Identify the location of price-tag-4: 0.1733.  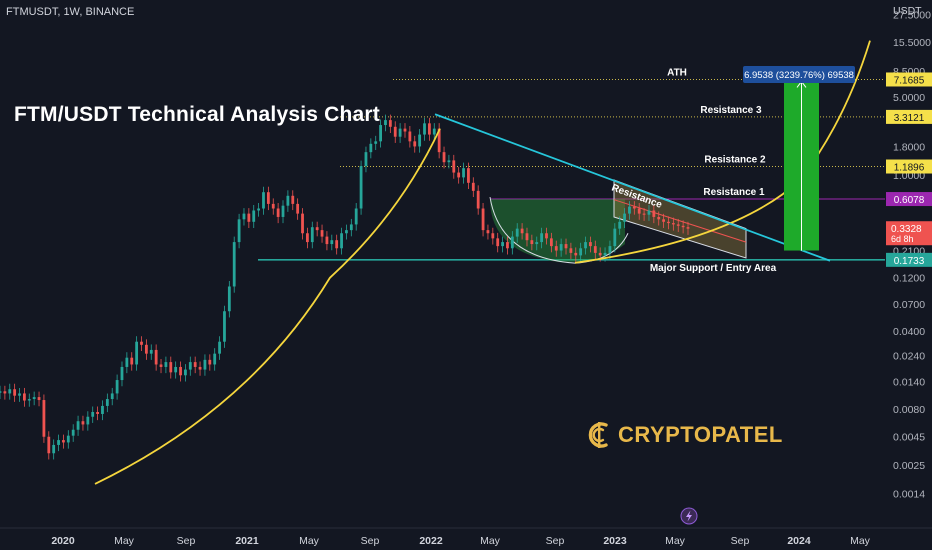
(909, 261).